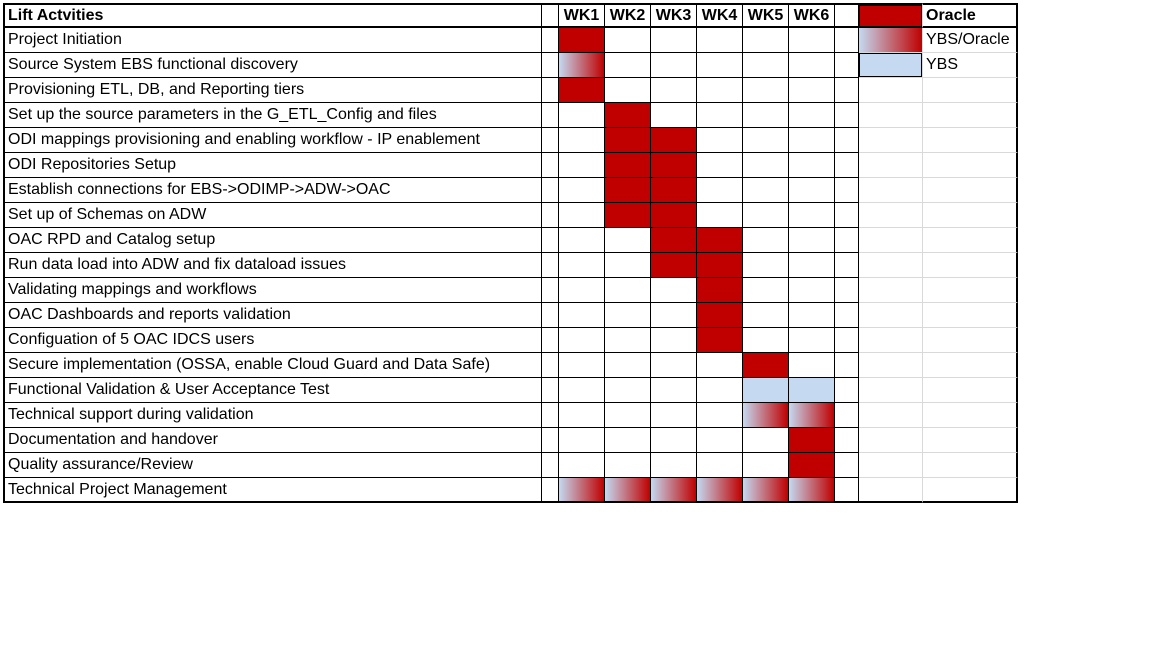 The image size is (1152, 648). What do you see at coordinates (510, 215) in the screenshot?
I see `table-row: Set up of Schemas on ADW` at bounding box center [510, 215].